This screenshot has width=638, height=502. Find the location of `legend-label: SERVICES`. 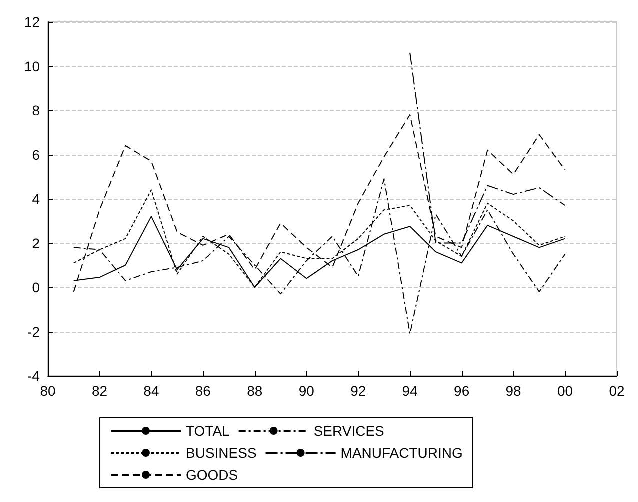

legend-label: SERVICES is located at coordinates (349, 431).